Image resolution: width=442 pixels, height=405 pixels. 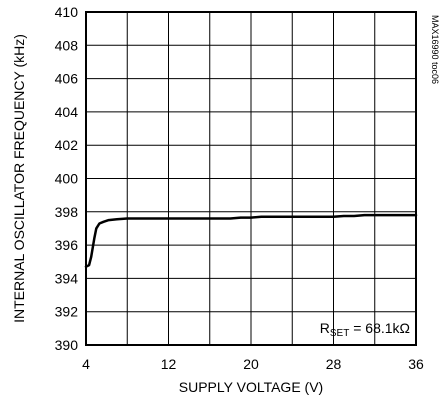 I want to click on series-layer, so click(x=251, y=240).